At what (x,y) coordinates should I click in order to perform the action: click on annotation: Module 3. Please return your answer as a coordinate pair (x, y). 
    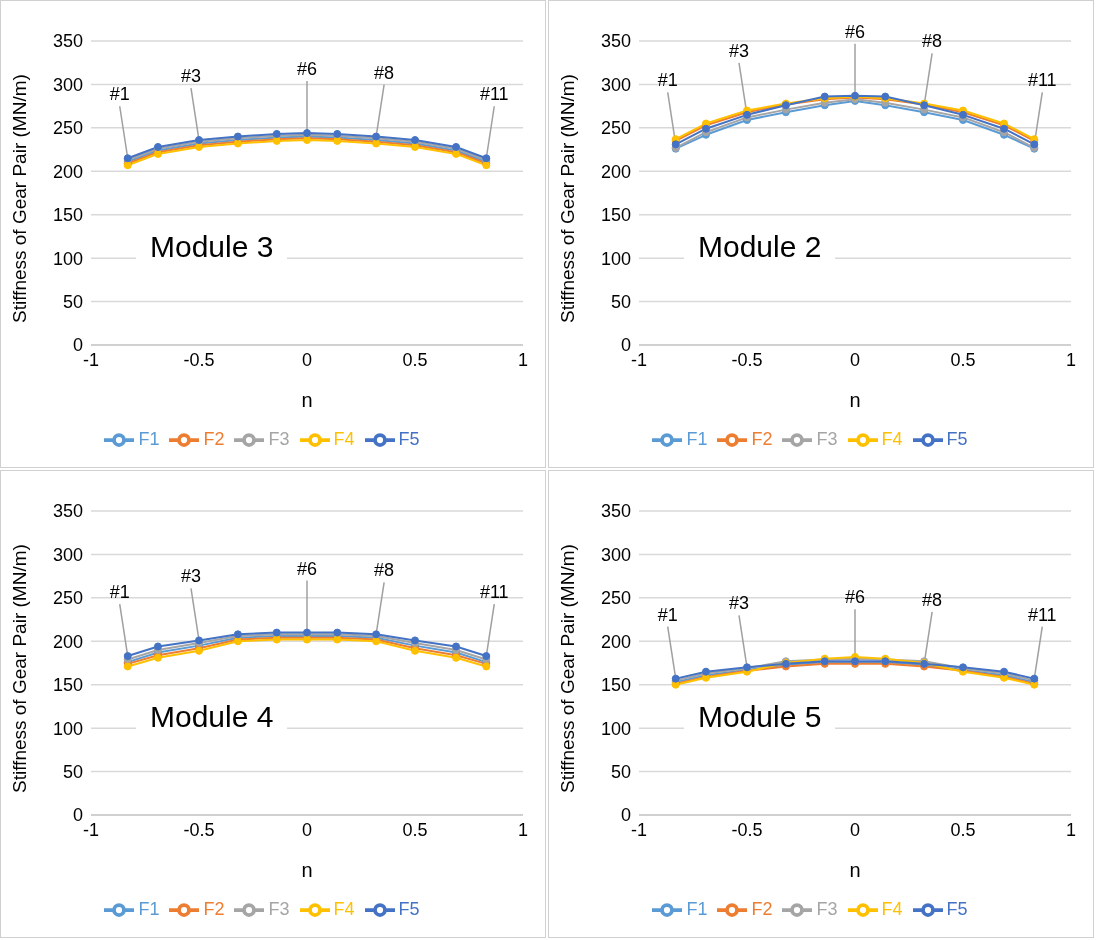
    Looking at the image, I should click on (212, 247).